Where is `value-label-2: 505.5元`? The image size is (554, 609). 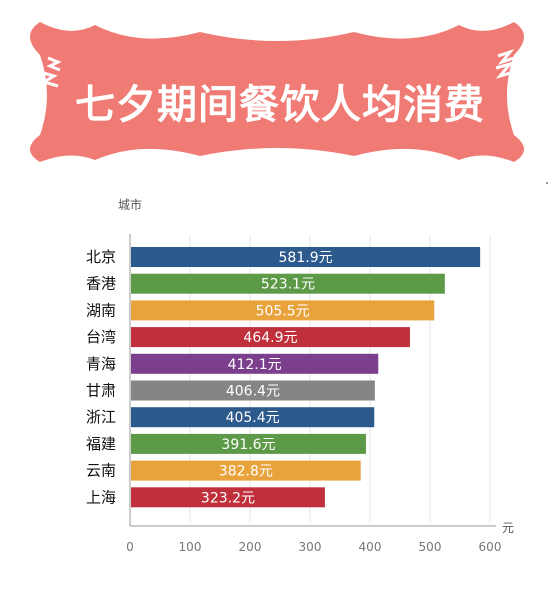
value-label-2: 505.5元 is located at coordinates (283, 311).